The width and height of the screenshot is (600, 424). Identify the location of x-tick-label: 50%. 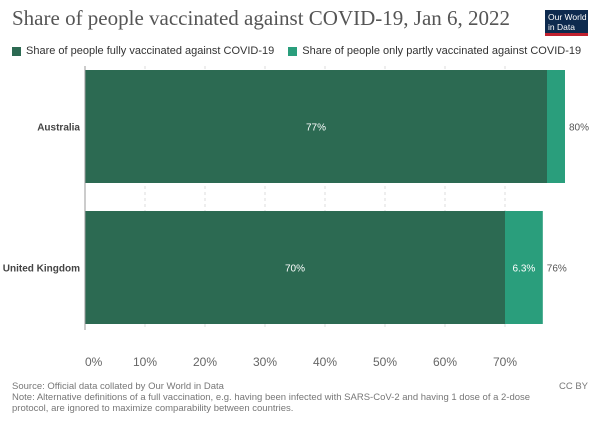
(385, 362).